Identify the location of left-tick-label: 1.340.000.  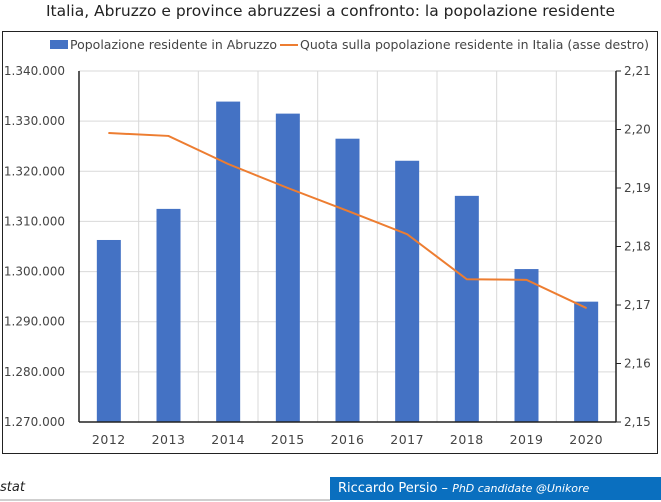
(34, 71).